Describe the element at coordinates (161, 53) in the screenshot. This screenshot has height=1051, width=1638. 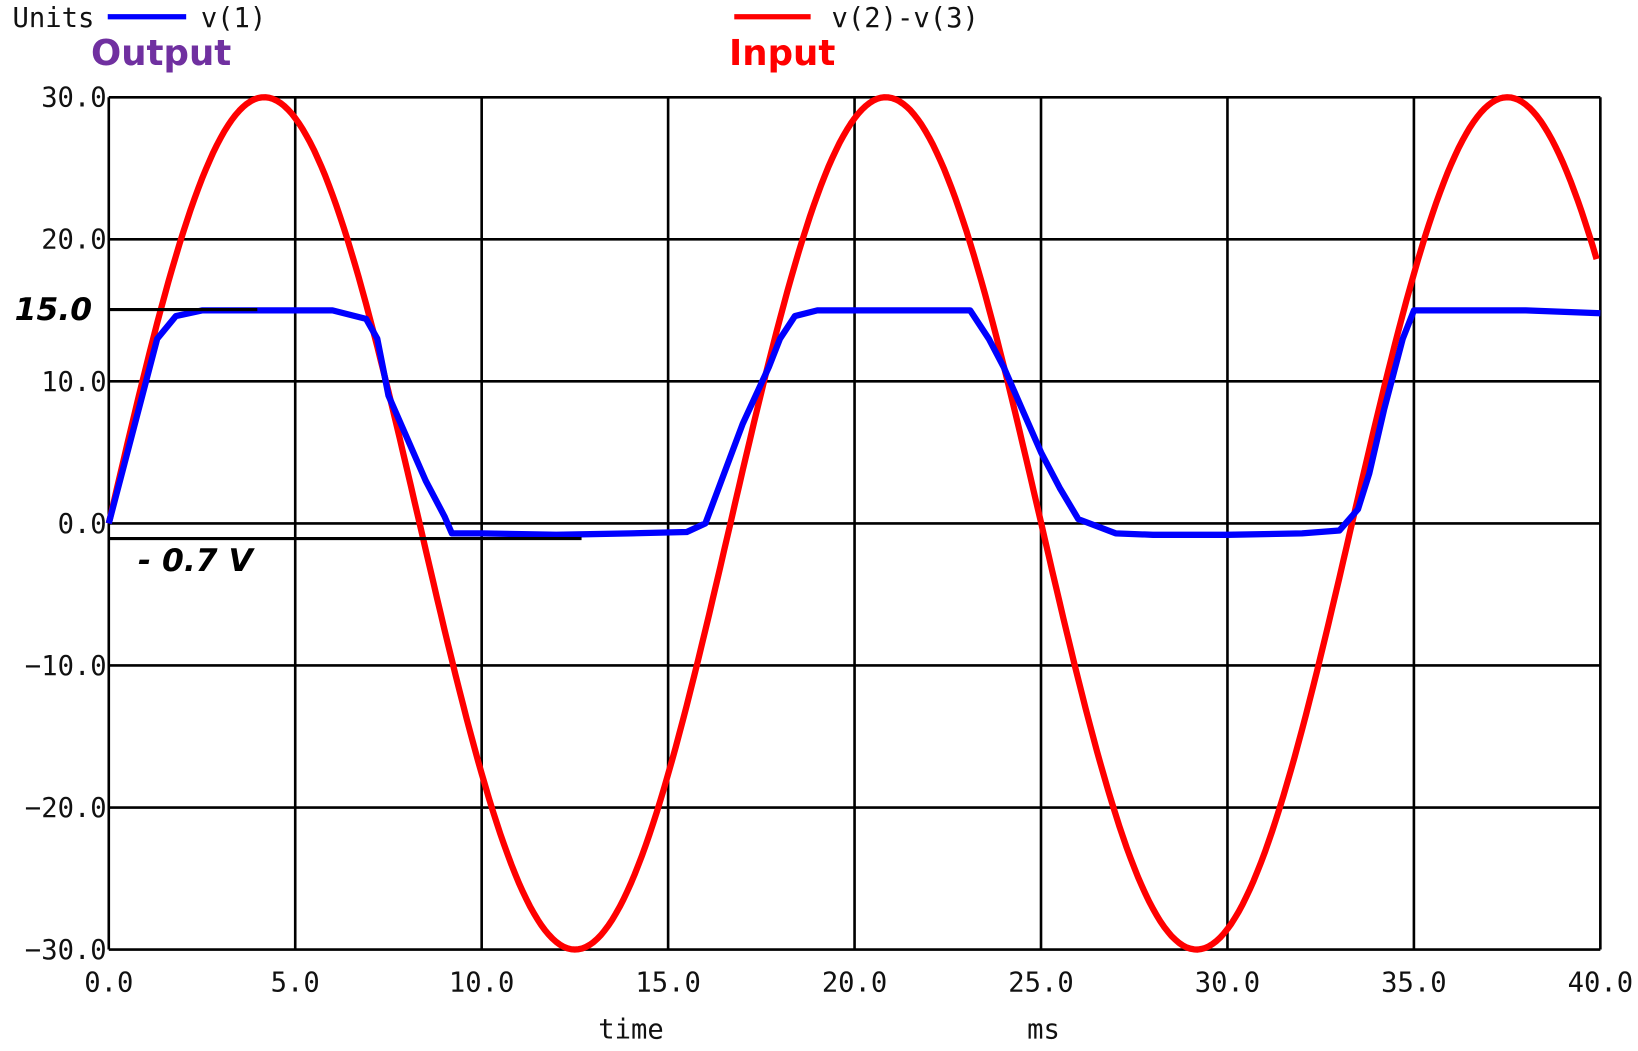
I see `output-label: Output` at that location.